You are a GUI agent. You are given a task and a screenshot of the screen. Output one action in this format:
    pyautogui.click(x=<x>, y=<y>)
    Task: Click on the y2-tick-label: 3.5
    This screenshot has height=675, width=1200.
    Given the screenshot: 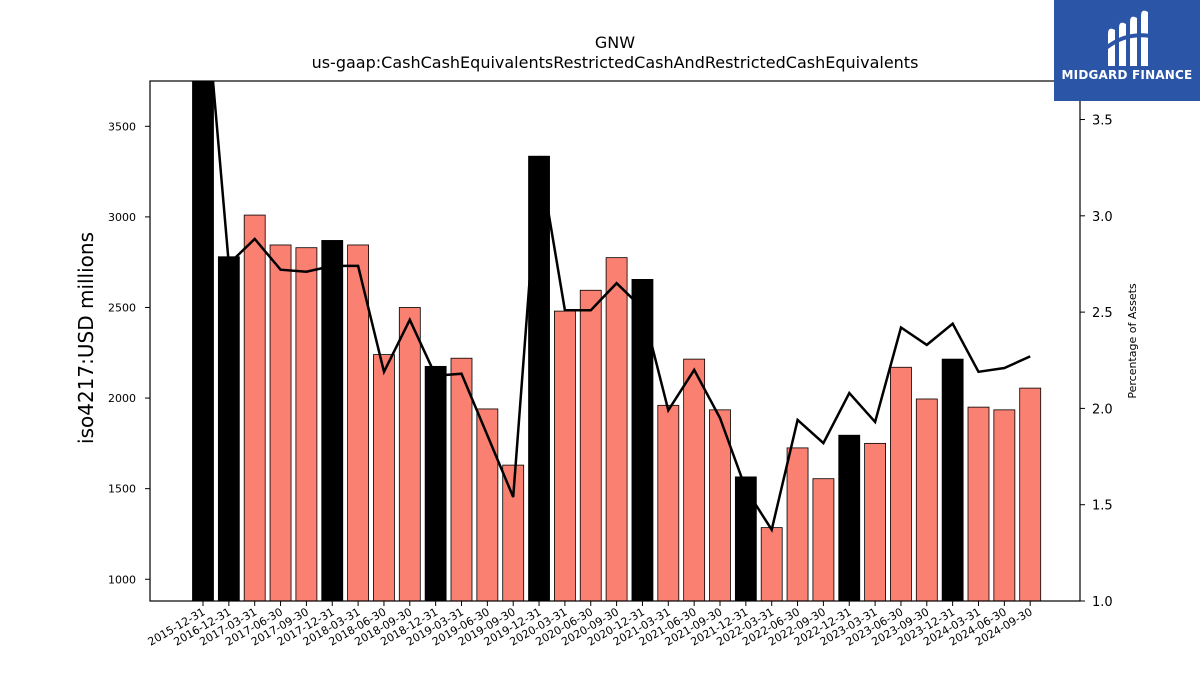 What is the action you would take?
    pyautogui.click(x=1102, y=121)
    